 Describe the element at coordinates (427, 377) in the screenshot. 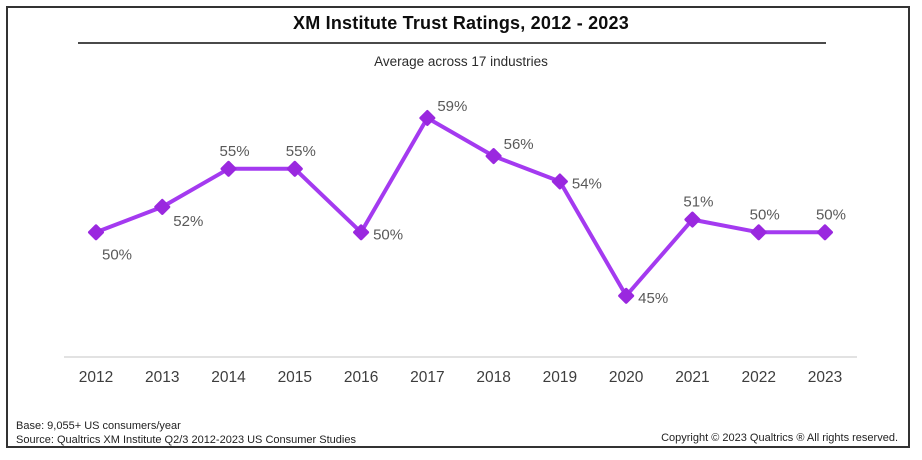

I see `x-tick-label: 2017` at that location.